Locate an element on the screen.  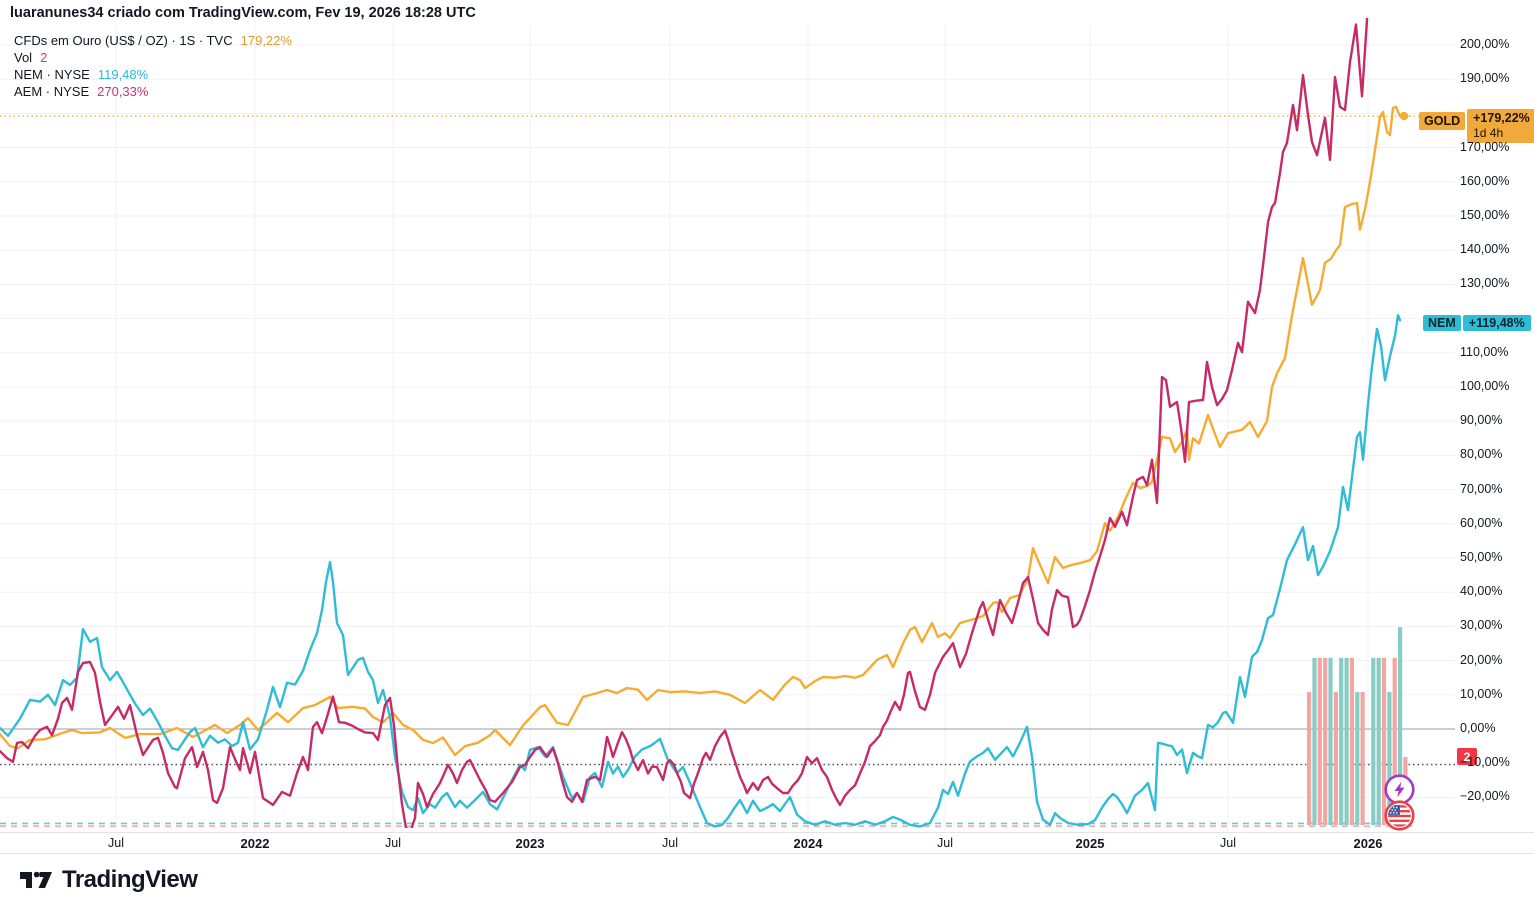
legend-volume-label: Vol is located at coordinates (23, 57).